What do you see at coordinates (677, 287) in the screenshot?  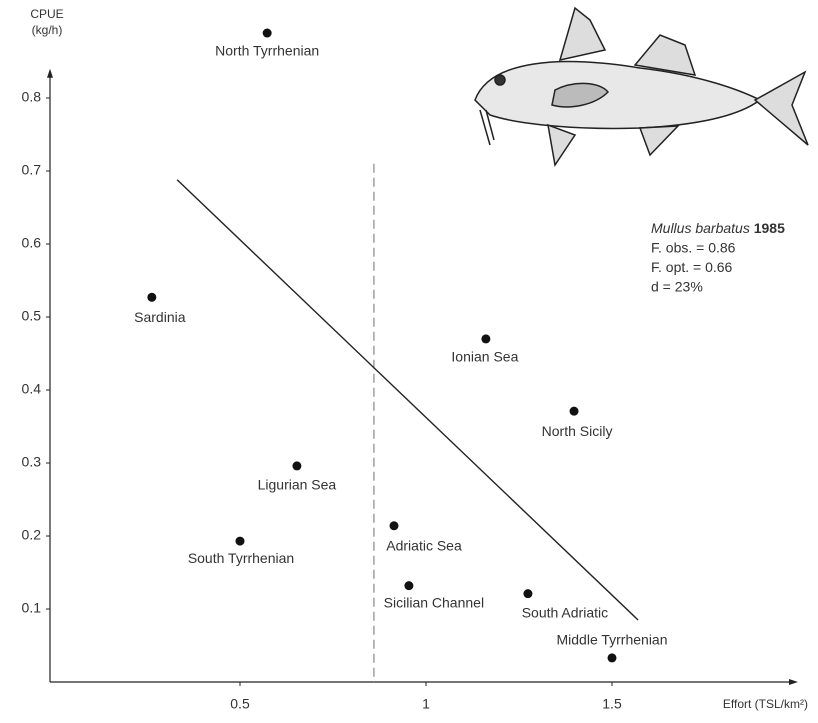 I see `annotation-line: d = 23%` at bounding box center [677, 287].